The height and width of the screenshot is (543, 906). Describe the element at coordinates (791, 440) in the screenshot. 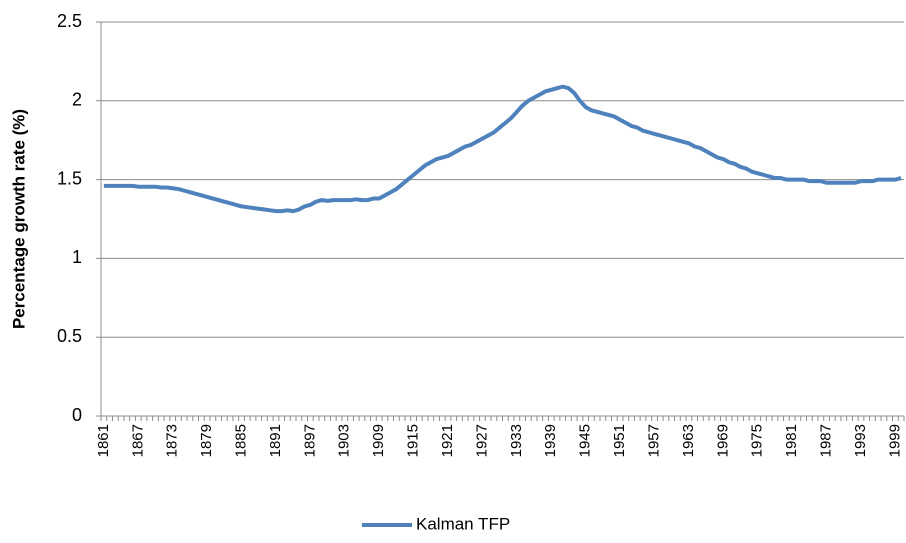

I see `x-tick-label: 1981` at that location.